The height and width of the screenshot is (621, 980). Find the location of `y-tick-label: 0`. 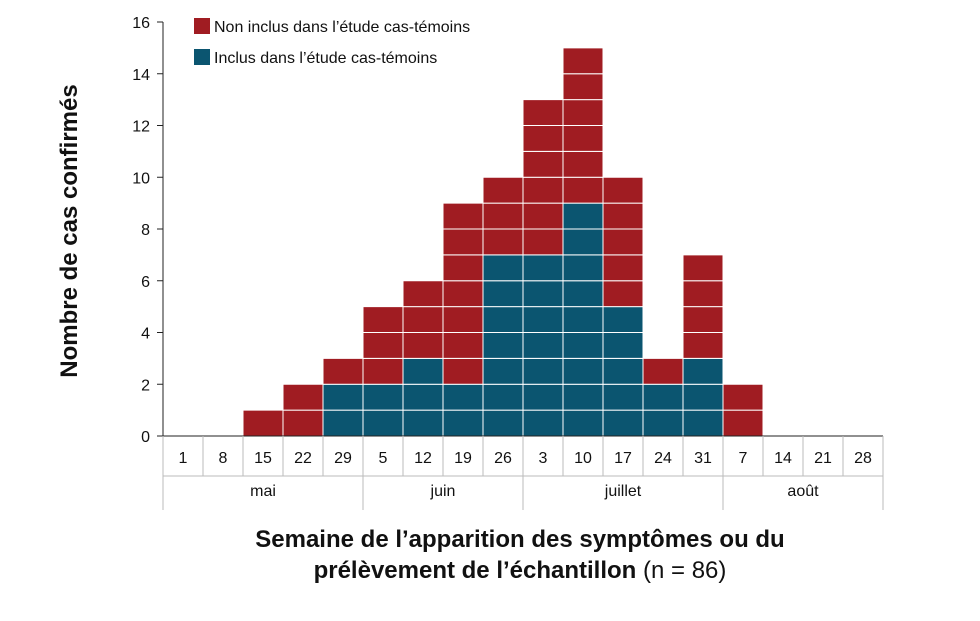

y-tick-label: 0 is located at coordinates (145, 437).